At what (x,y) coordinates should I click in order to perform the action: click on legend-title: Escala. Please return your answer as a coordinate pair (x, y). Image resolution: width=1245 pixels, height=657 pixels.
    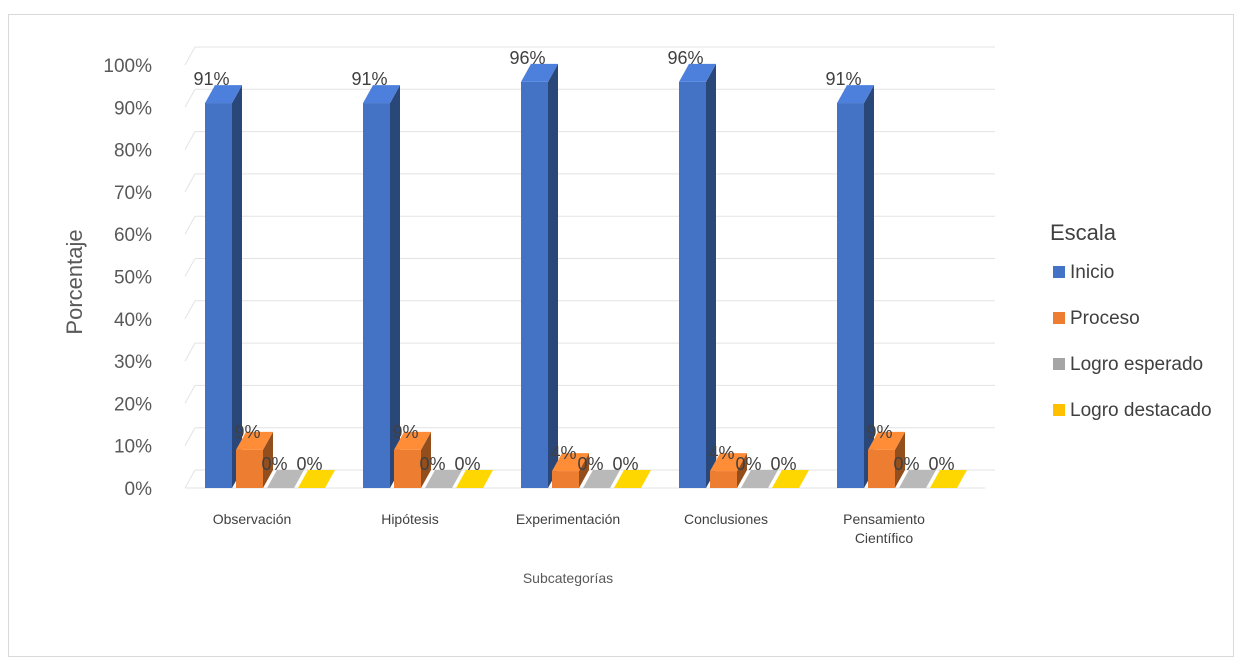
    Looking at the image, I should click on (1083, 232).